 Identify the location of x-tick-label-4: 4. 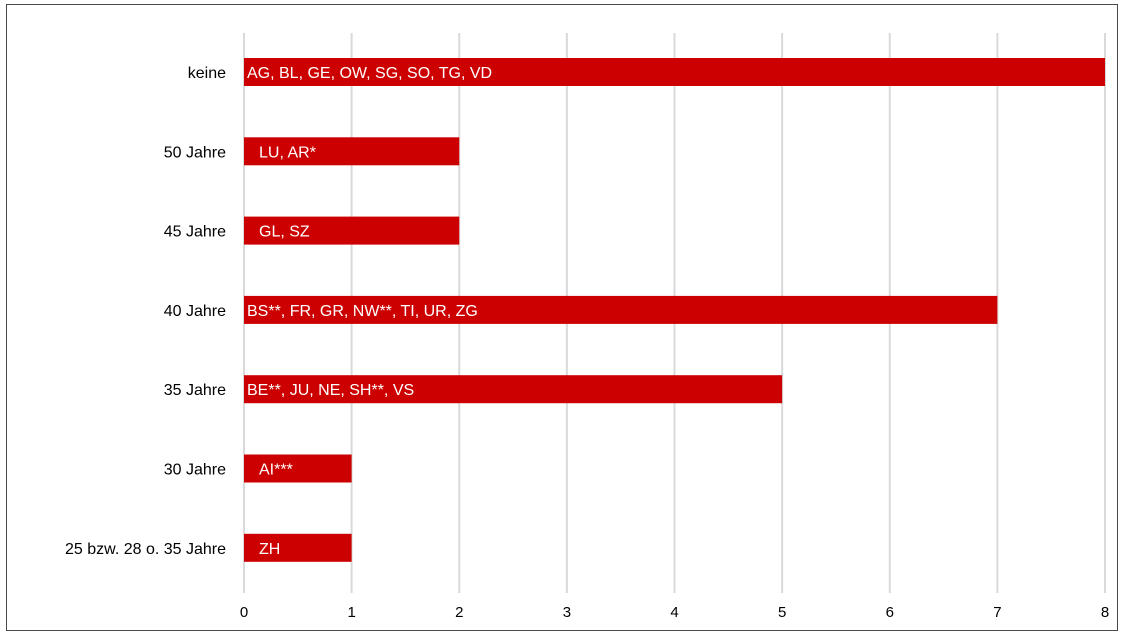
(674, 612).